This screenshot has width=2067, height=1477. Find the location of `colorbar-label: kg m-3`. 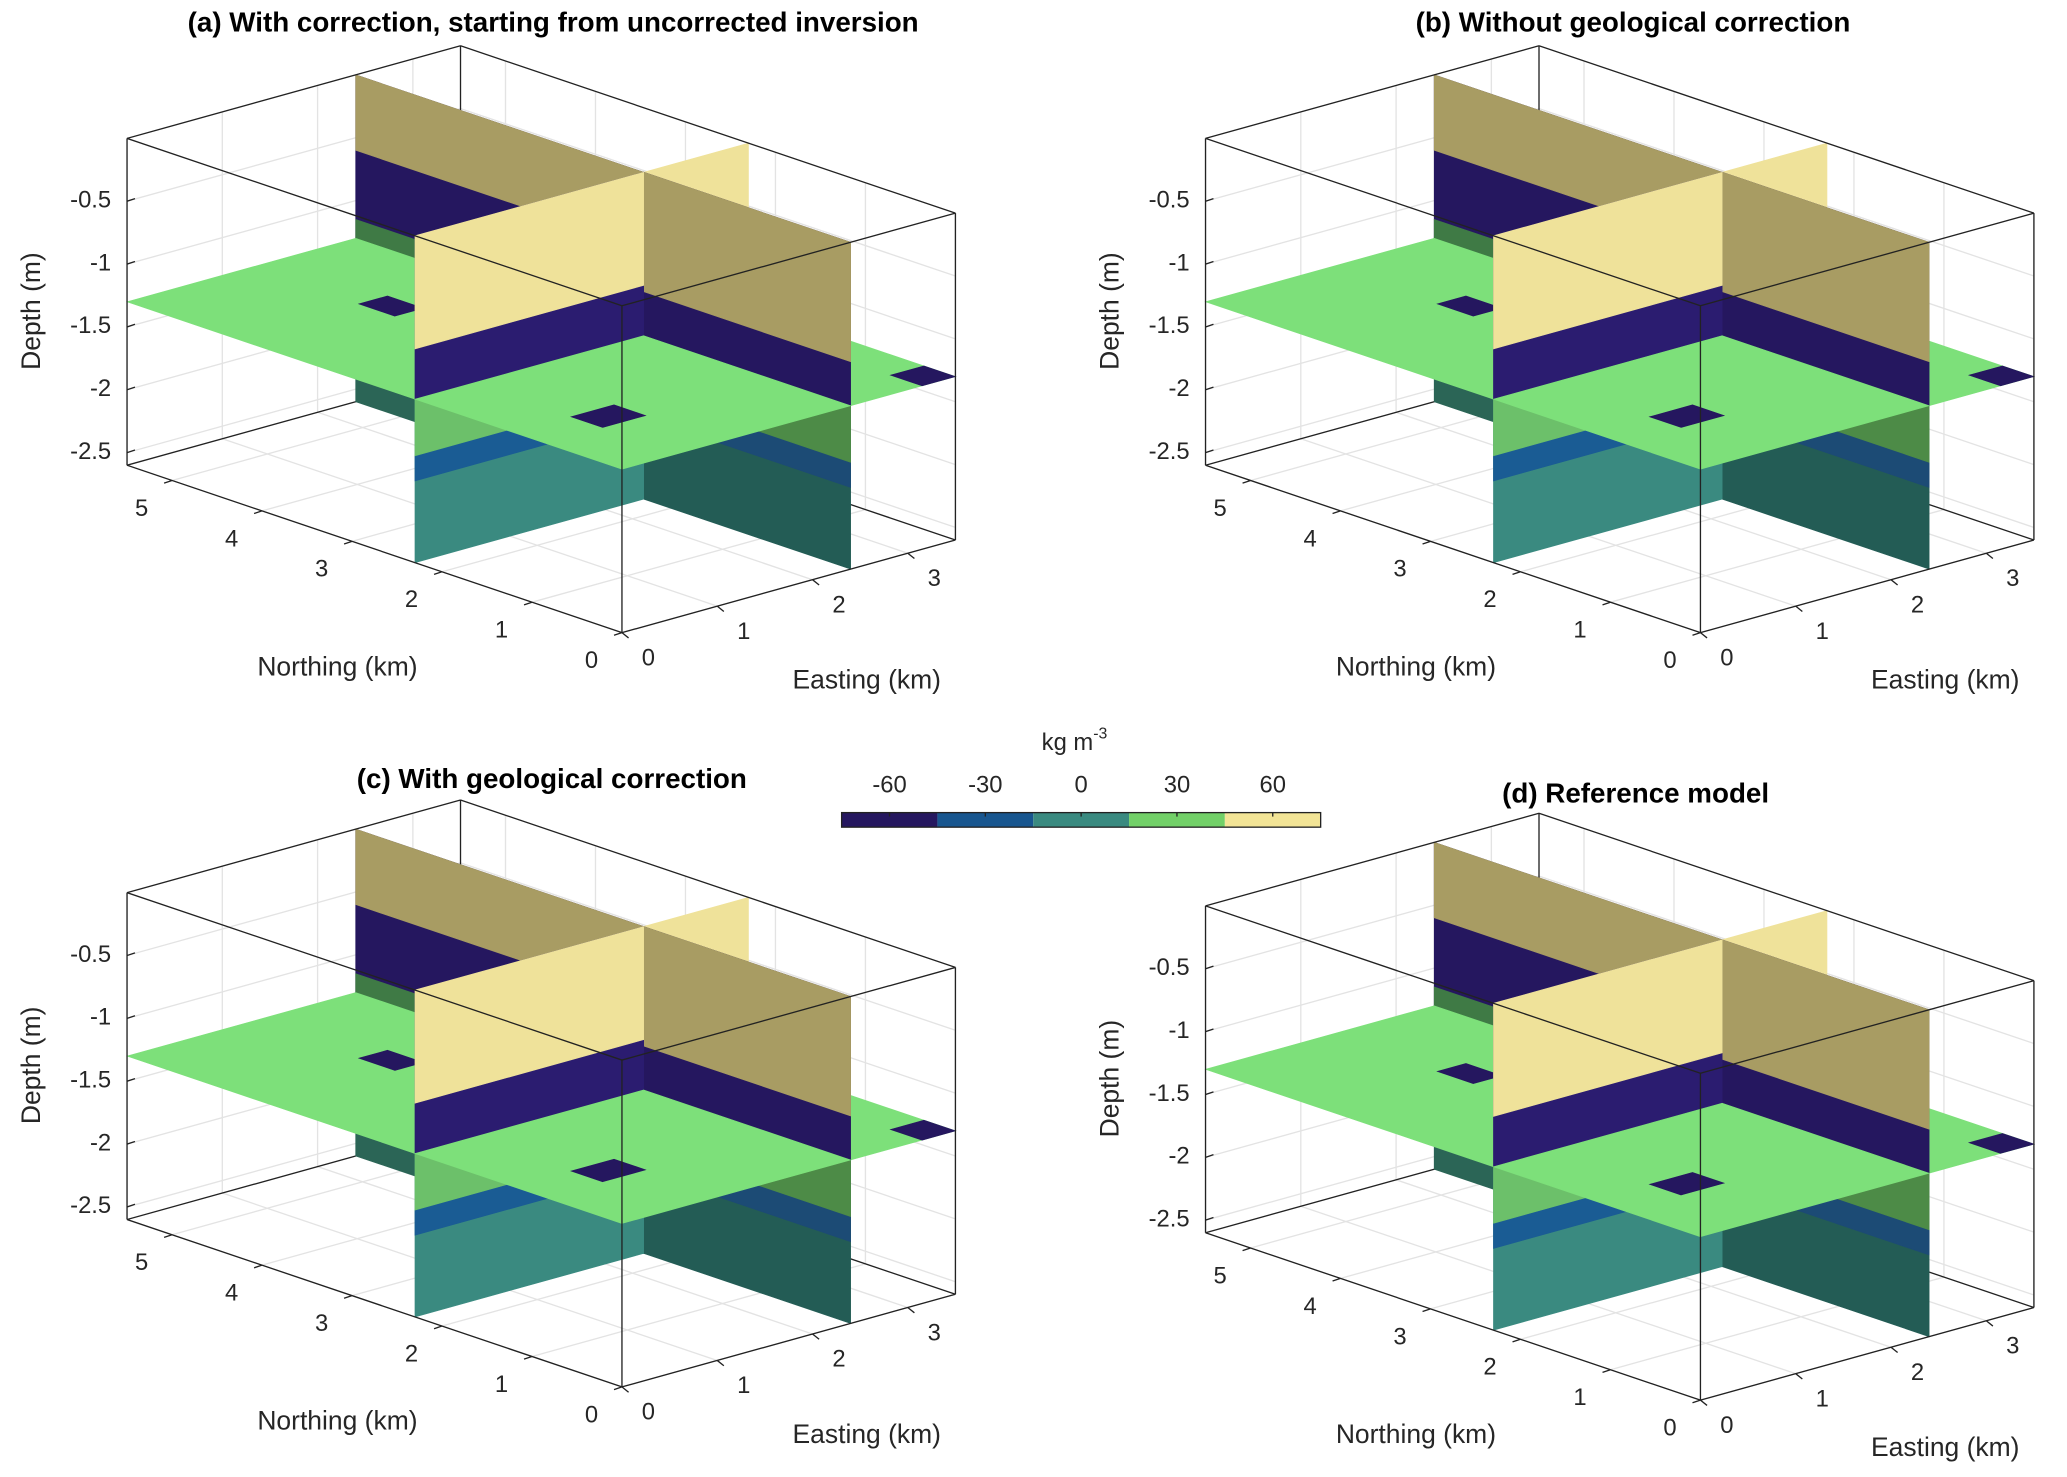

colorbar-label: kg m-3 is located at coordinates (1075, 741).